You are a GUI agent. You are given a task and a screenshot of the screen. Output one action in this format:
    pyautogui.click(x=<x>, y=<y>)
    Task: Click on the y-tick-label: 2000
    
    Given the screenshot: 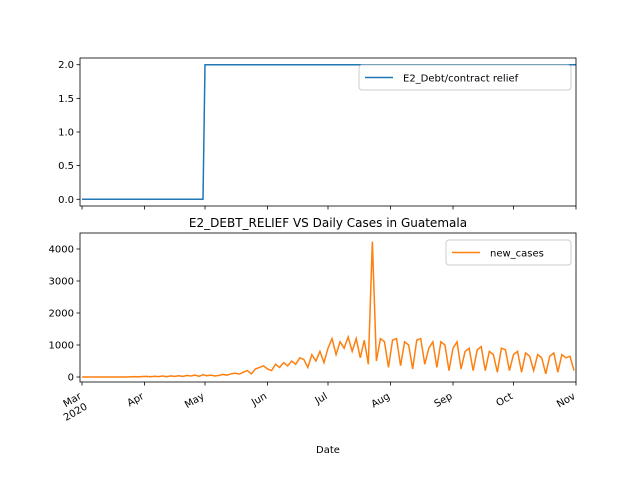 What is the action you would take?
    pyautogui.click(x=61, y=314)
    